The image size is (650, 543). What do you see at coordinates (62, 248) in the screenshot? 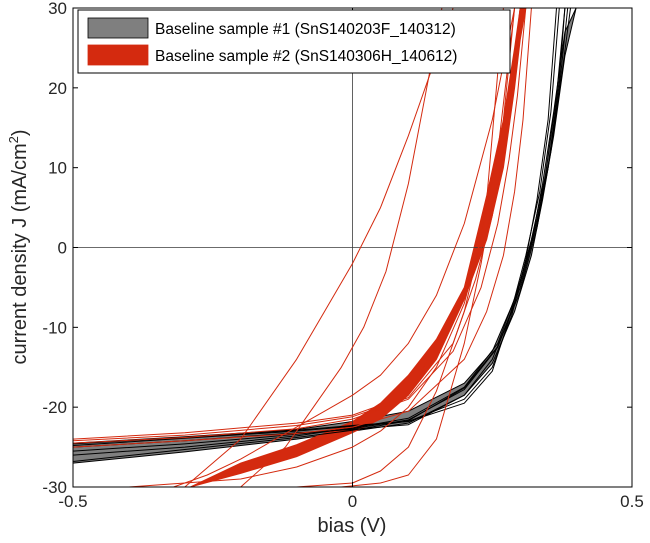
I see `y-tick-label: 0` at bounding box center [62, 248].